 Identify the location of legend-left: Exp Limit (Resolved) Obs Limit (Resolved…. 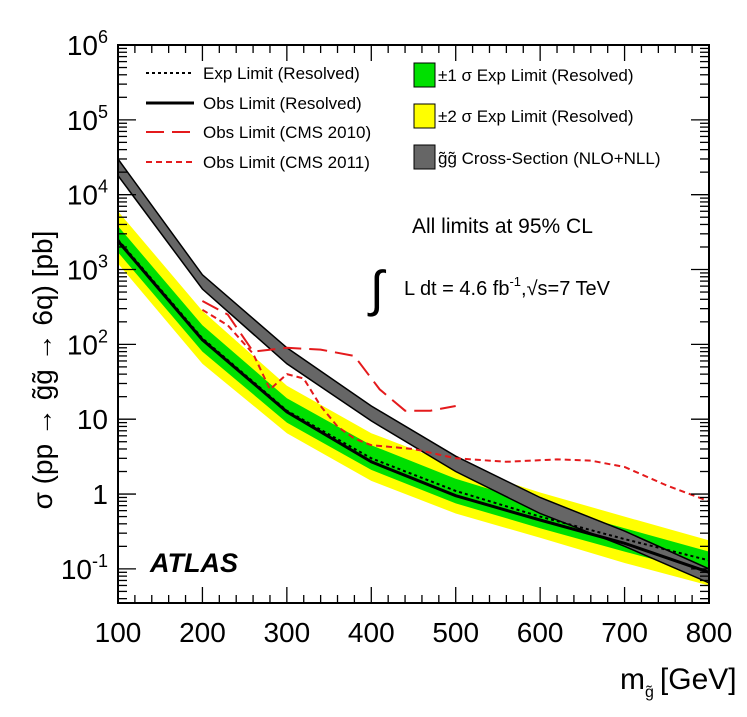
(258, 118).